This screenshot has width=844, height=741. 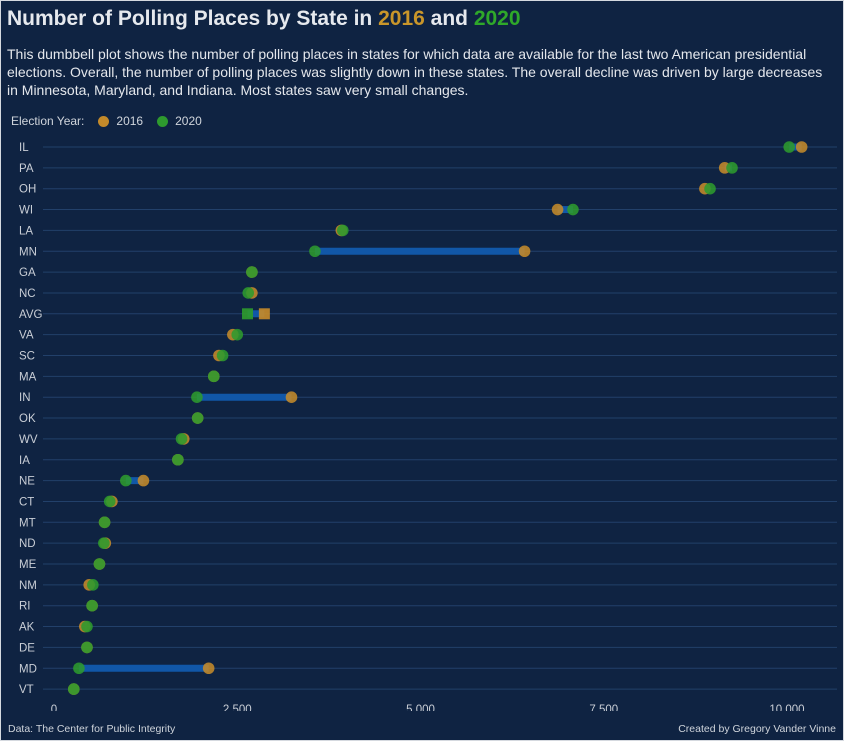 I want to click on point-2016-md, so click(x=208, y=668).